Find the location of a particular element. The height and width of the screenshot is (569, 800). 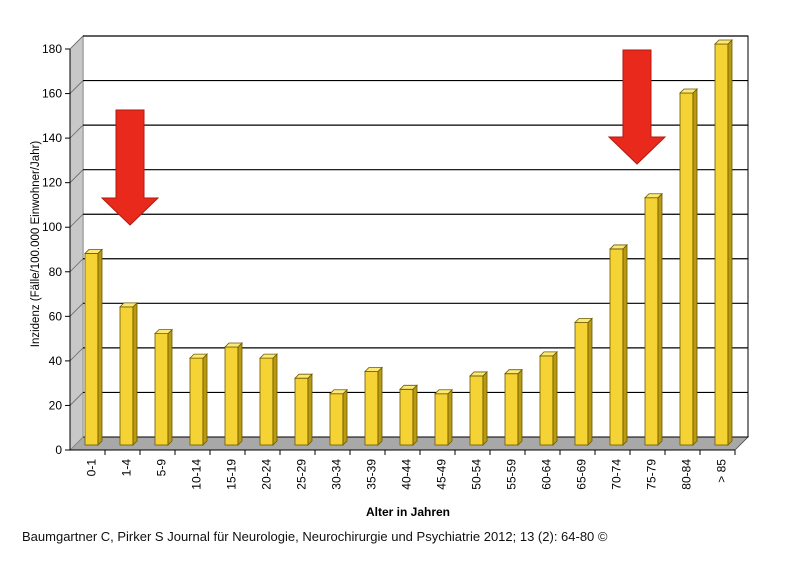

x-tick-label: 70-74 is located at coordinates (617, 474).